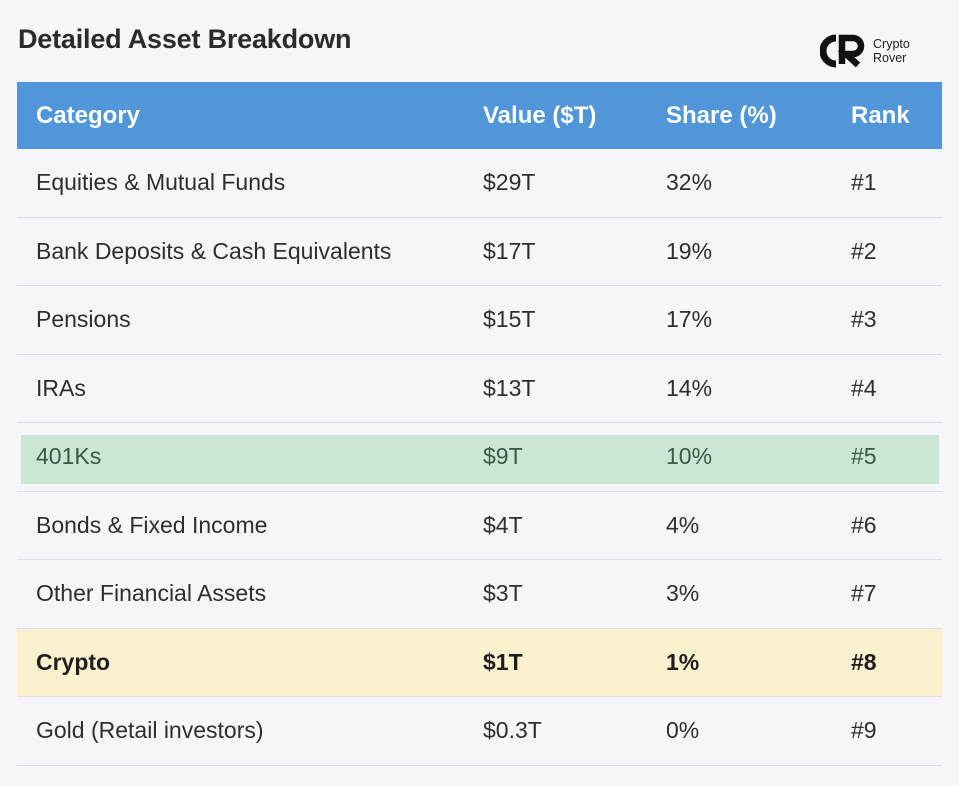 The width and height of the screenshot is (959, 786). I want to click on brand-name: Crypto Rover, so click(891, 51).